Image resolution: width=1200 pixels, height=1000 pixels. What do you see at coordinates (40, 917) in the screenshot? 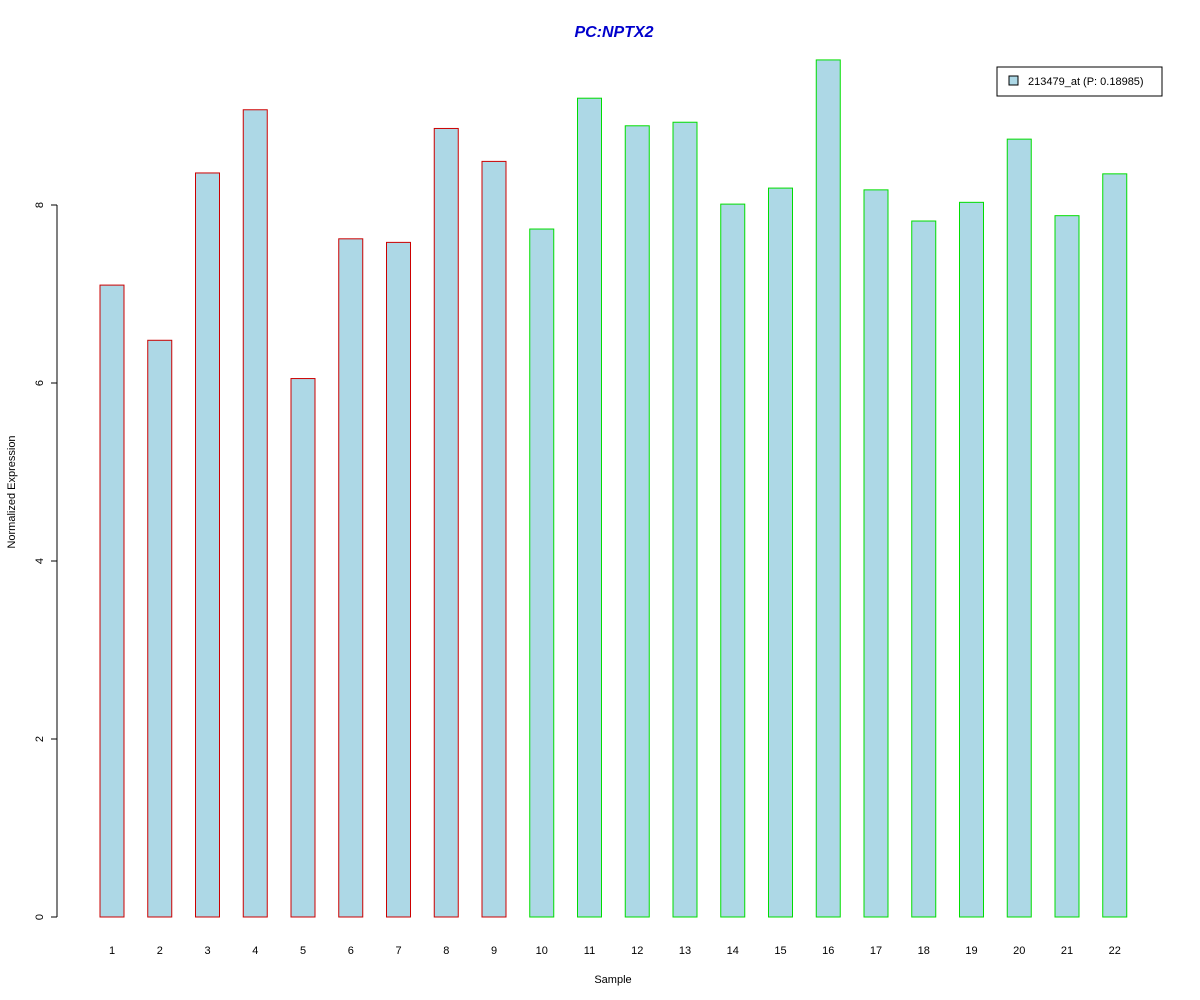
I see `y-tick-label: 0` at bounding box center [40, 917].